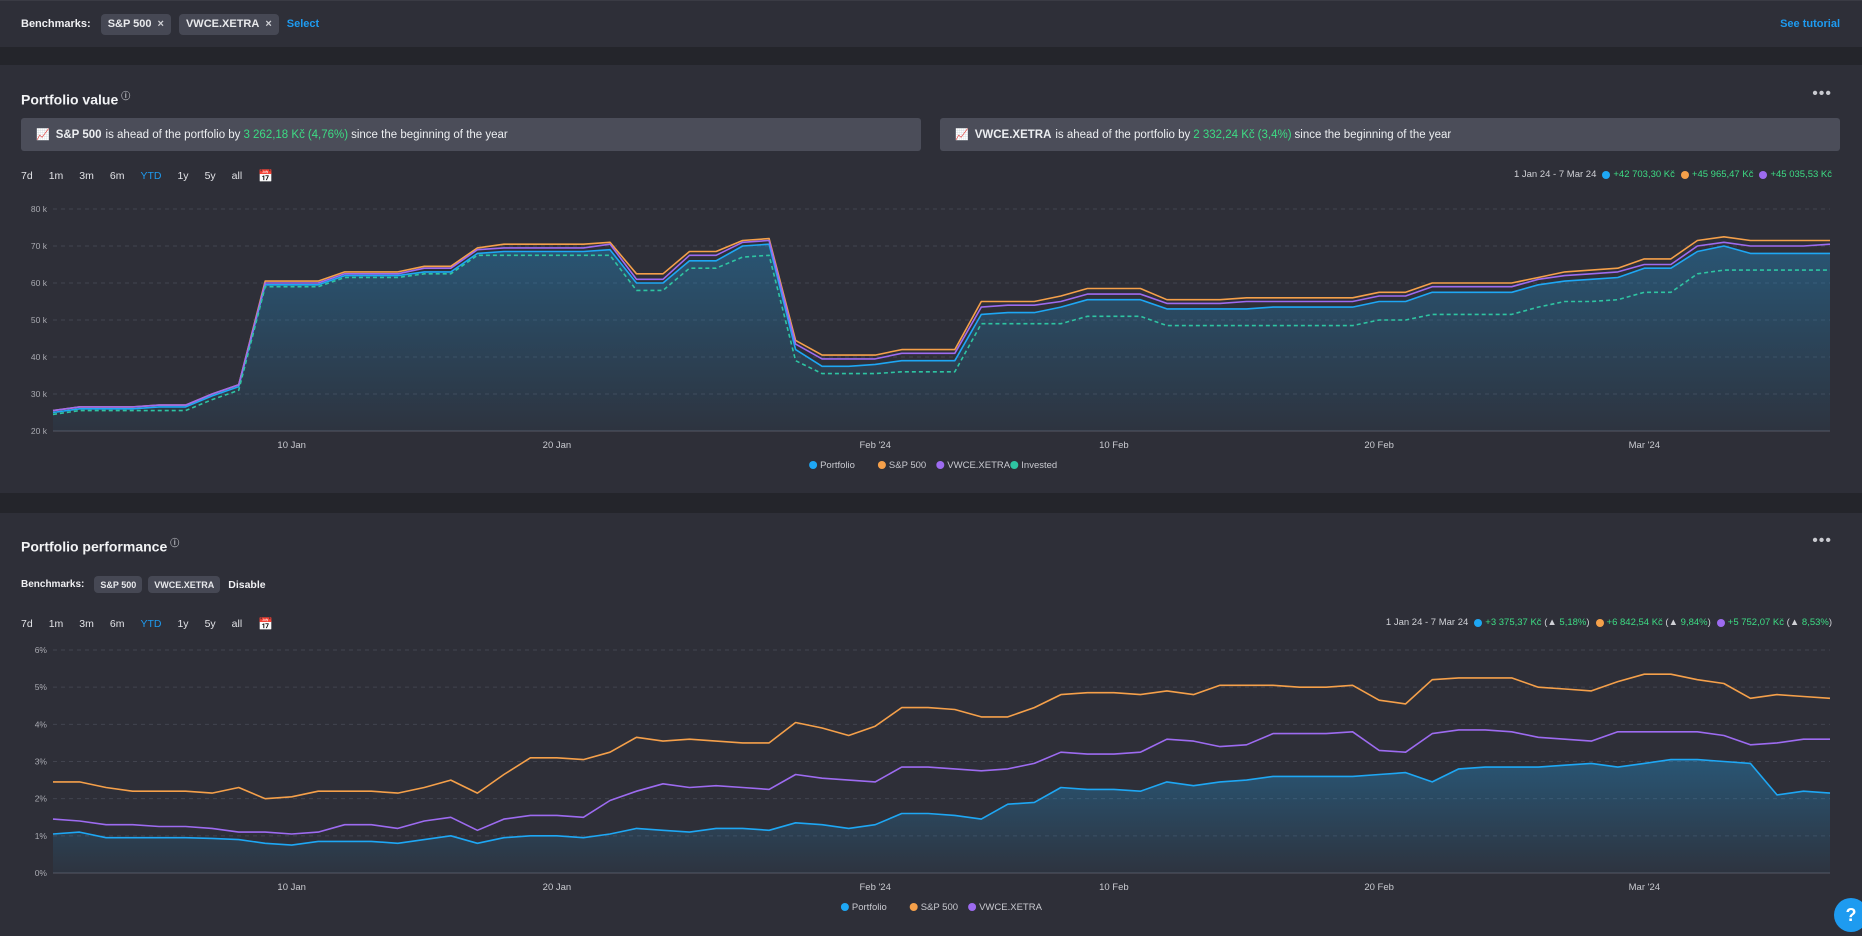 Image resolution: width=1862 pixels, height=936 pixels. I want to click on y-tick-label: 70 k, so click(39, 246).